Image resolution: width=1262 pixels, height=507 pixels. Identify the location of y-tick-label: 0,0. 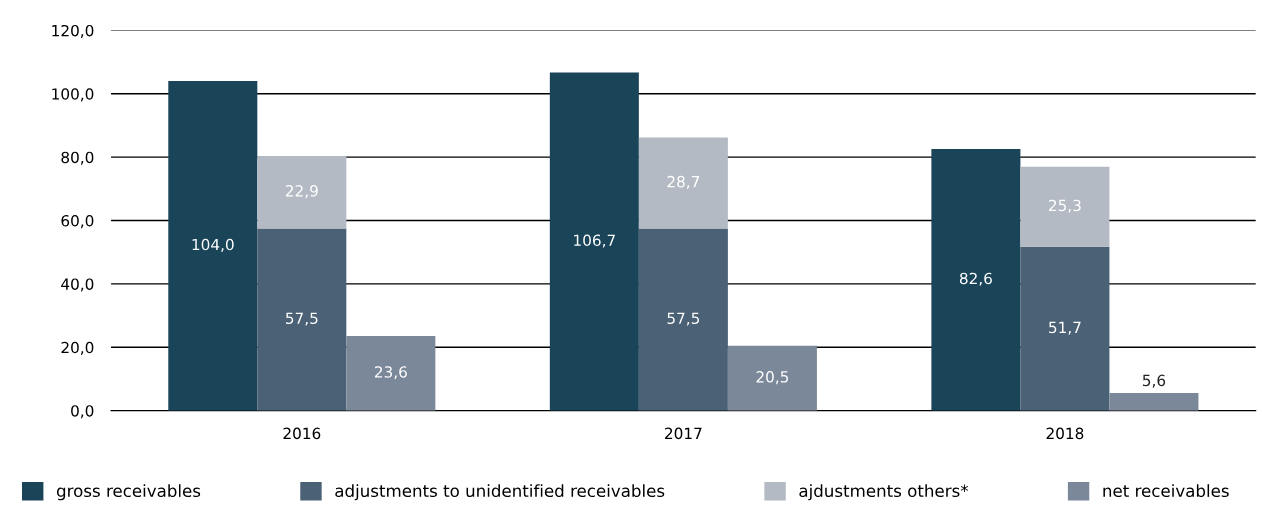
(82, 412).